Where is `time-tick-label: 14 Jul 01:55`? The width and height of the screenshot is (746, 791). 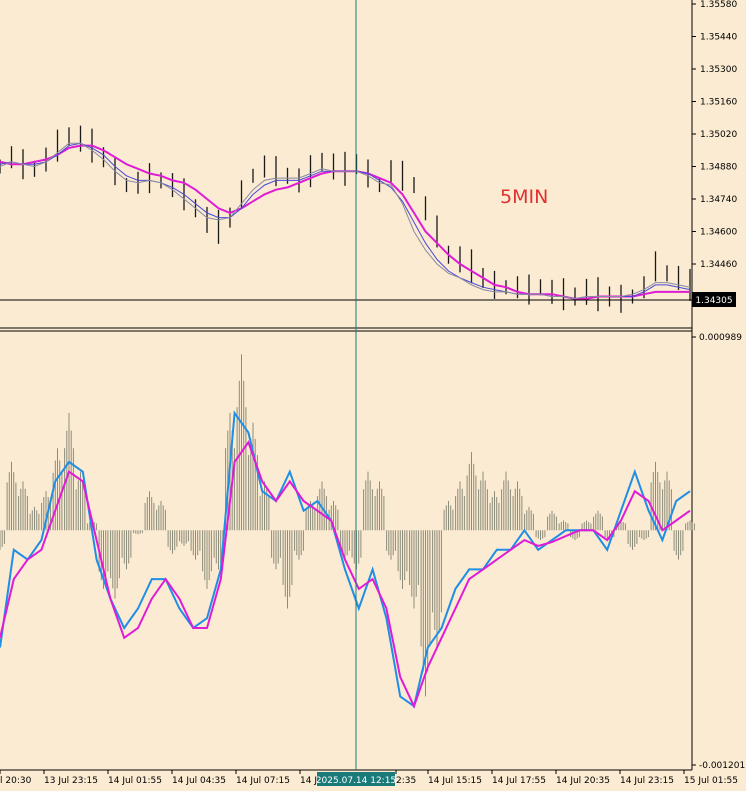 time-tick-label: 14 Jul 01:55 is located at coordinates (135, 781).